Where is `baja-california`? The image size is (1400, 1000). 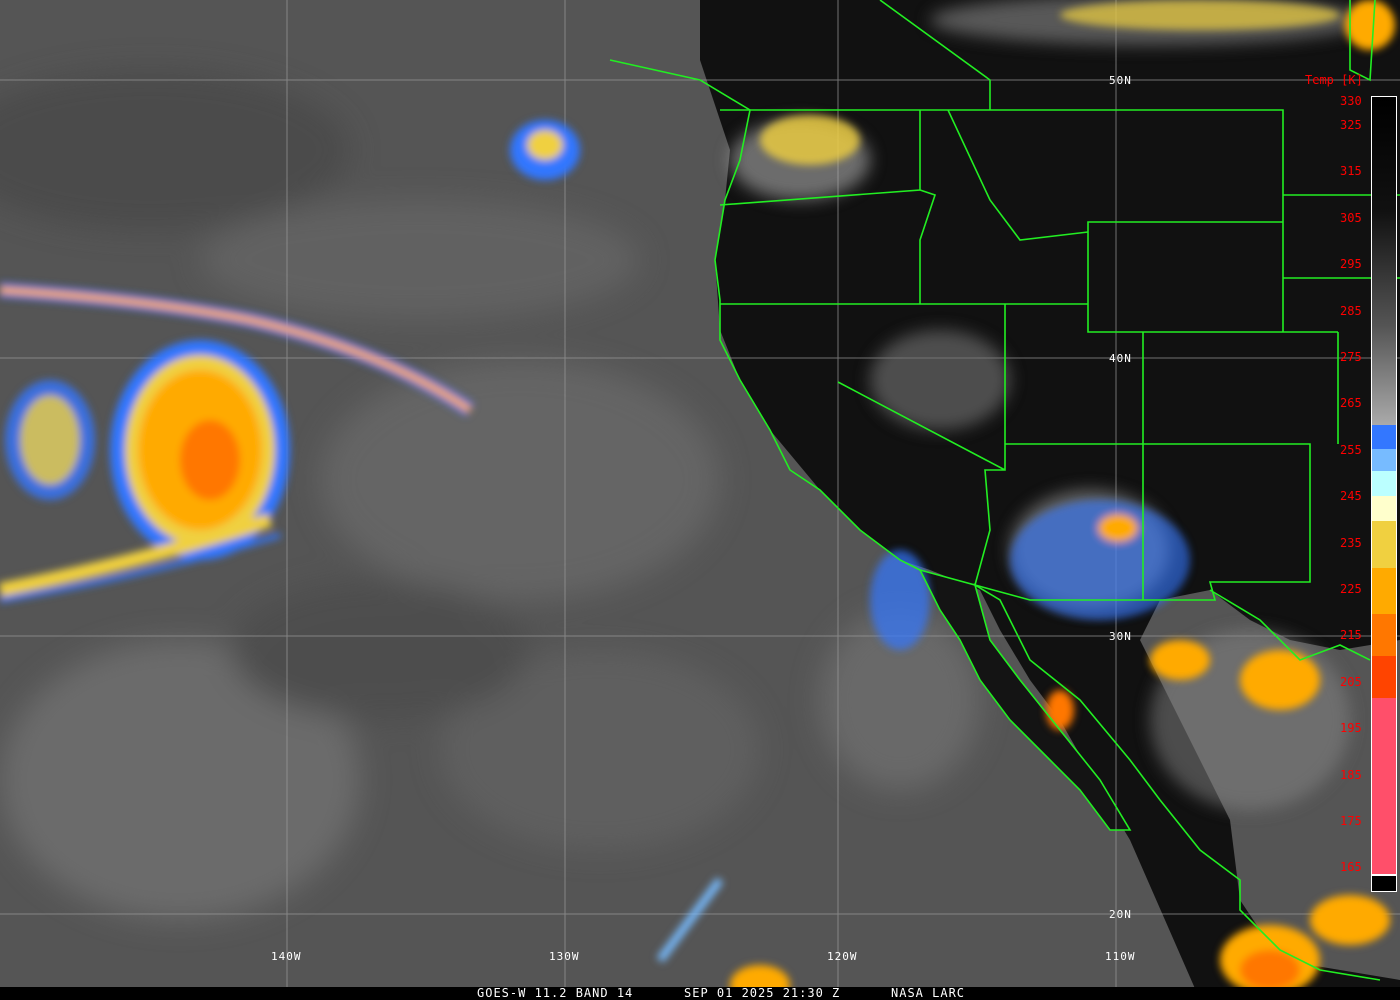
baja-california is located at coordinates (1025, 700).